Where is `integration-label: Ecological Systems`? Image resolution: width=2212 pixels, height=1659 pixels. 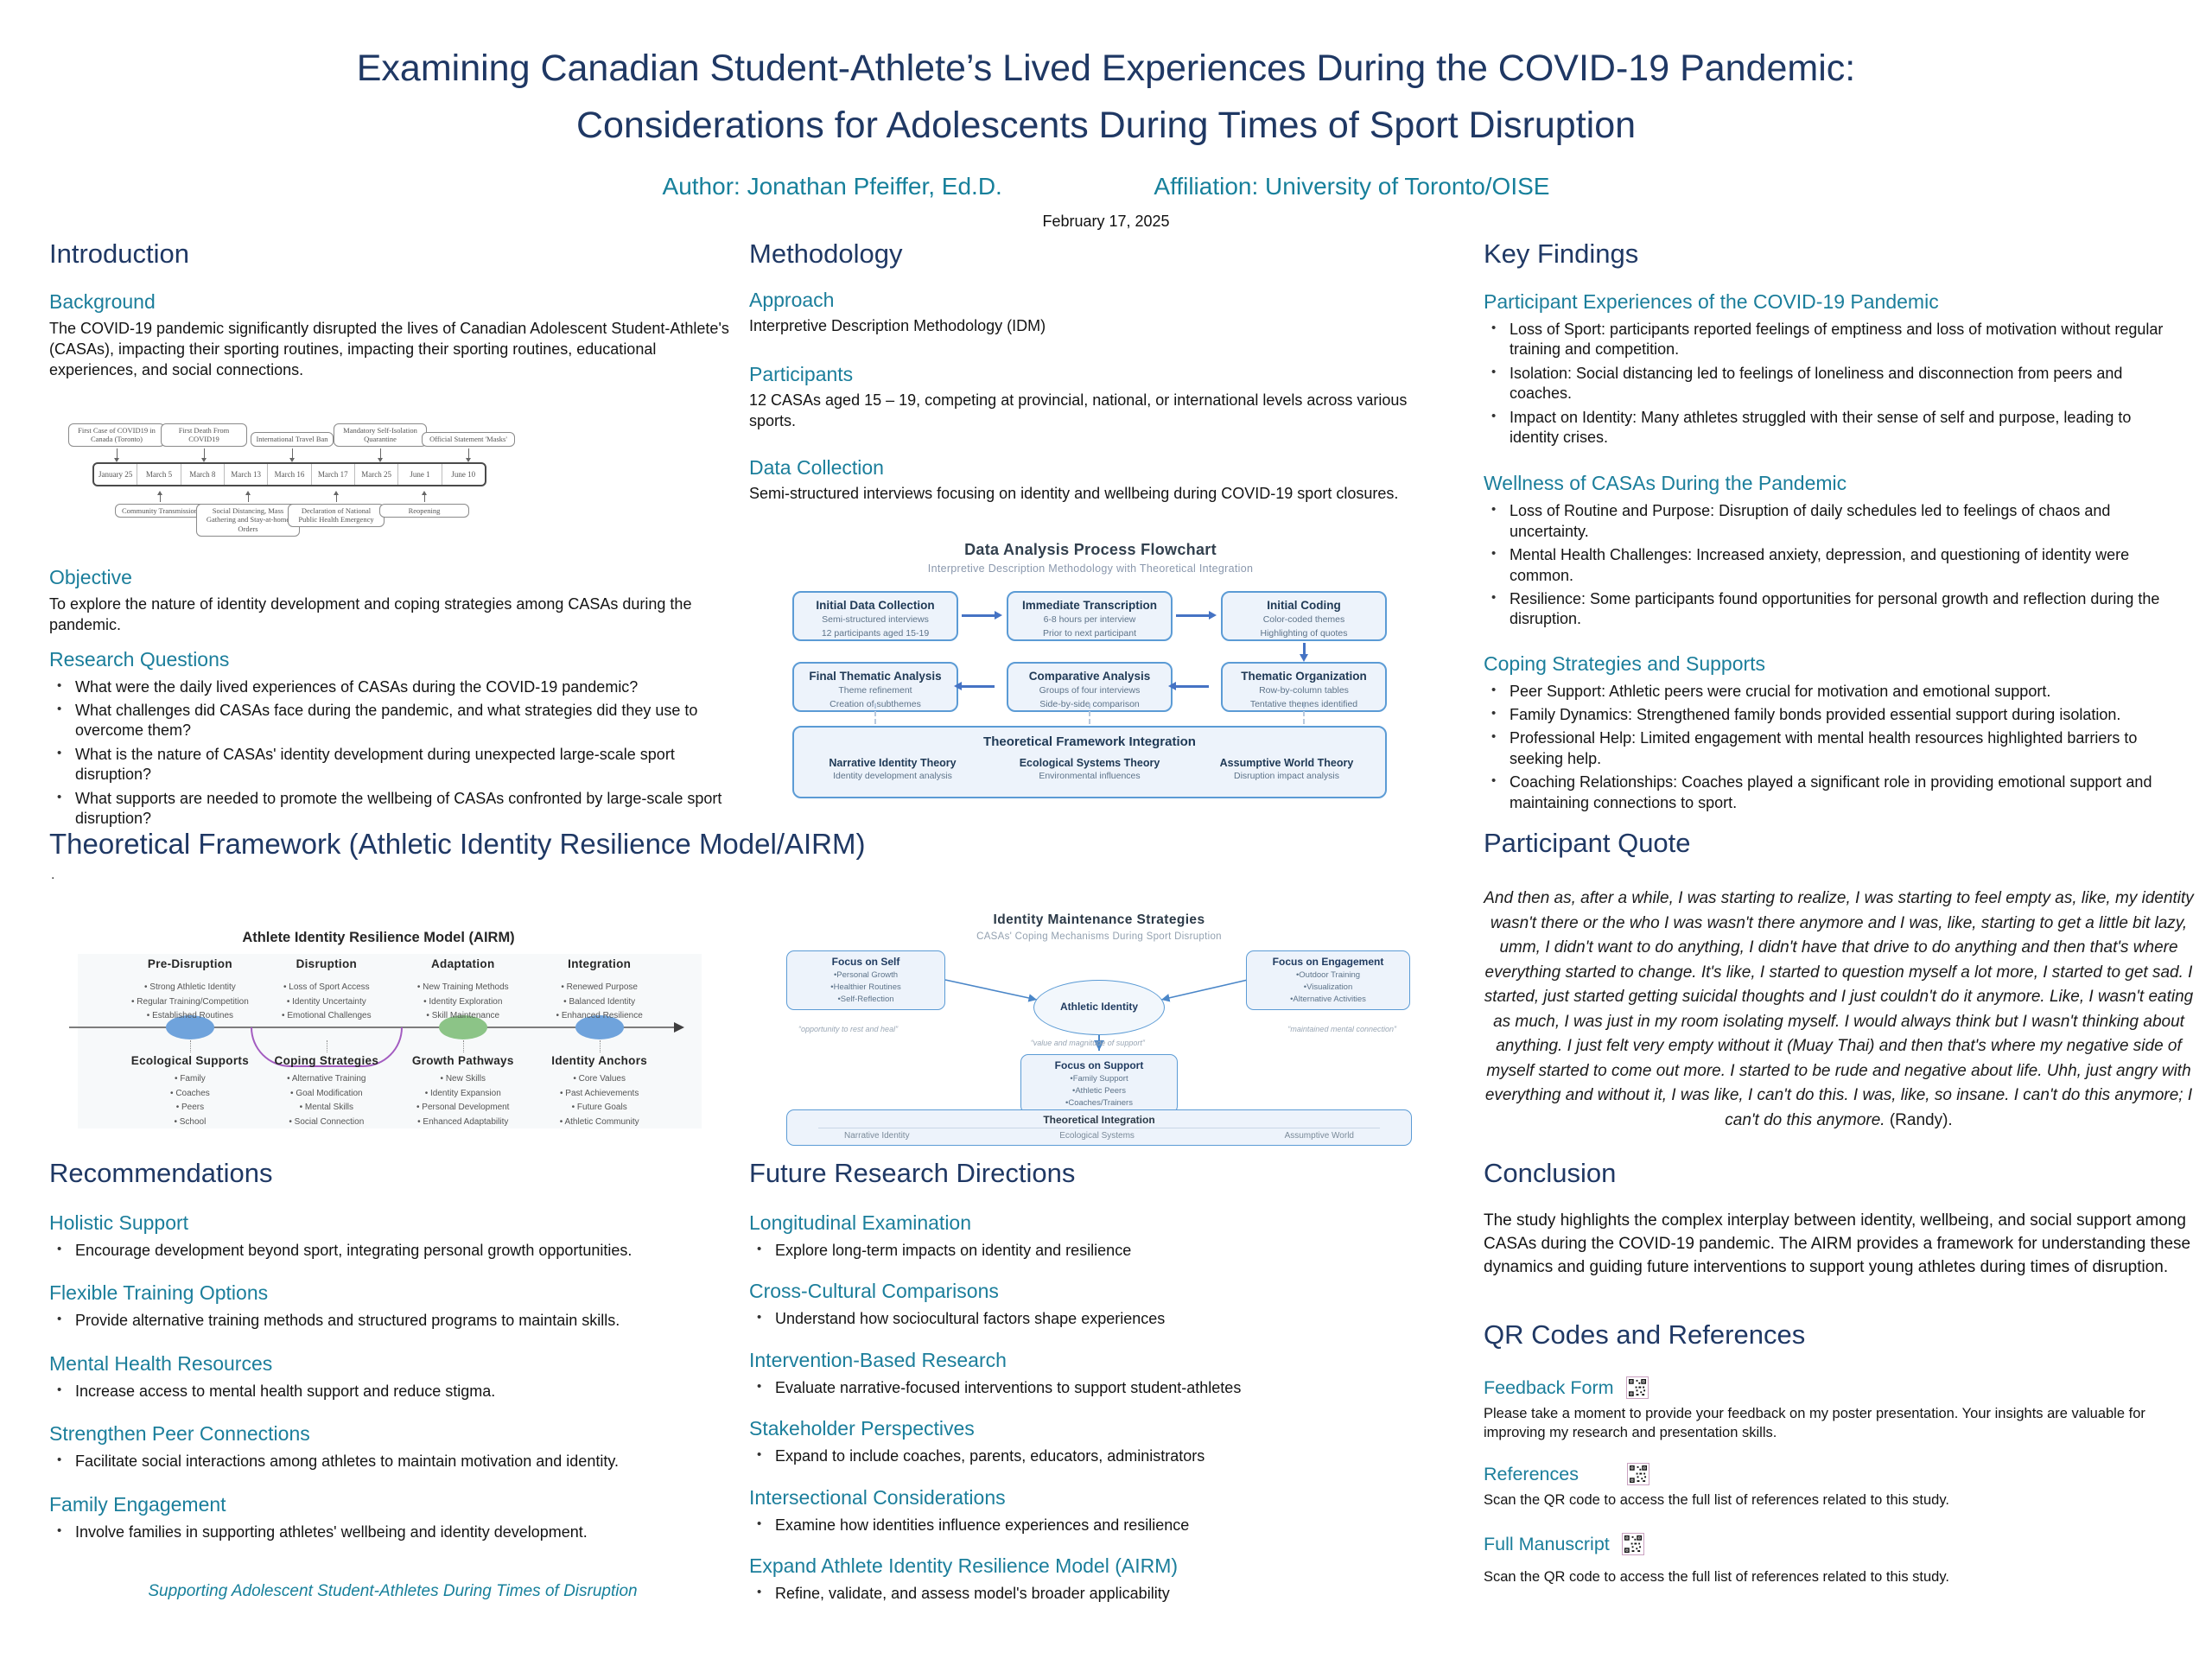
integration-label: Ecological Systems is located at coordinates (1097, 1136).